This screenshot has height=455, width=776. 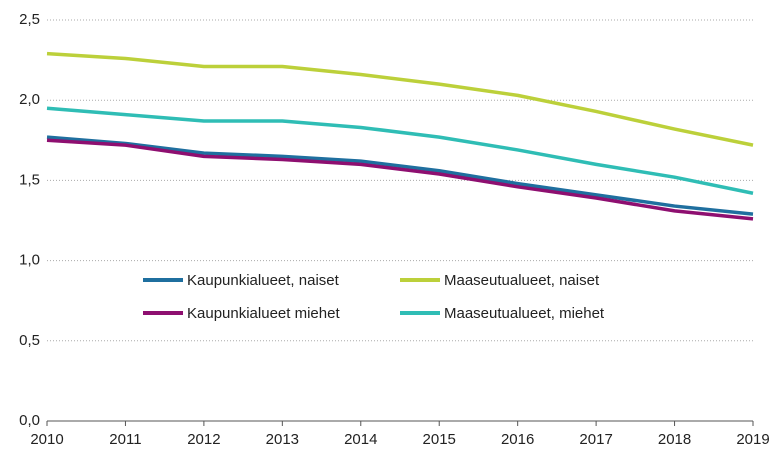 What do you see at coordinates (595, 439) in the screenshot?
I see `x-tick-label: 2017` at bounding box center [595, 439].